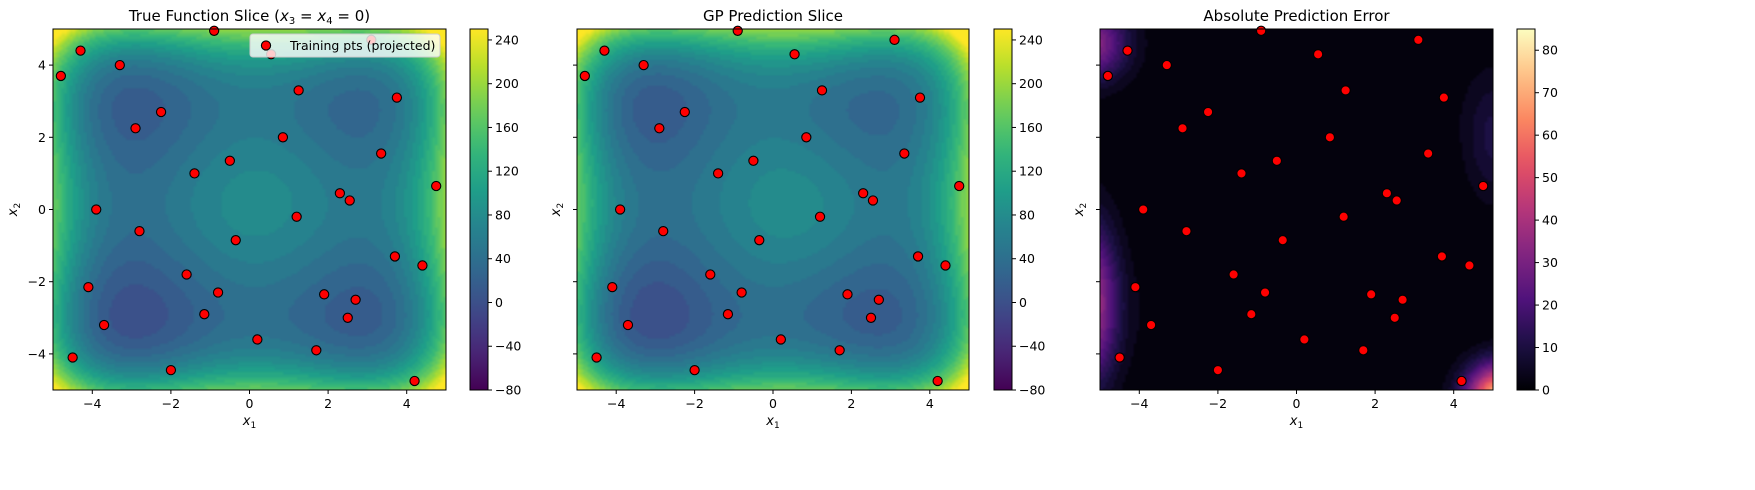 This screenshot has height=490, width=1755. I want to click on legend-label: Training pts (projected), so click(362, 45).